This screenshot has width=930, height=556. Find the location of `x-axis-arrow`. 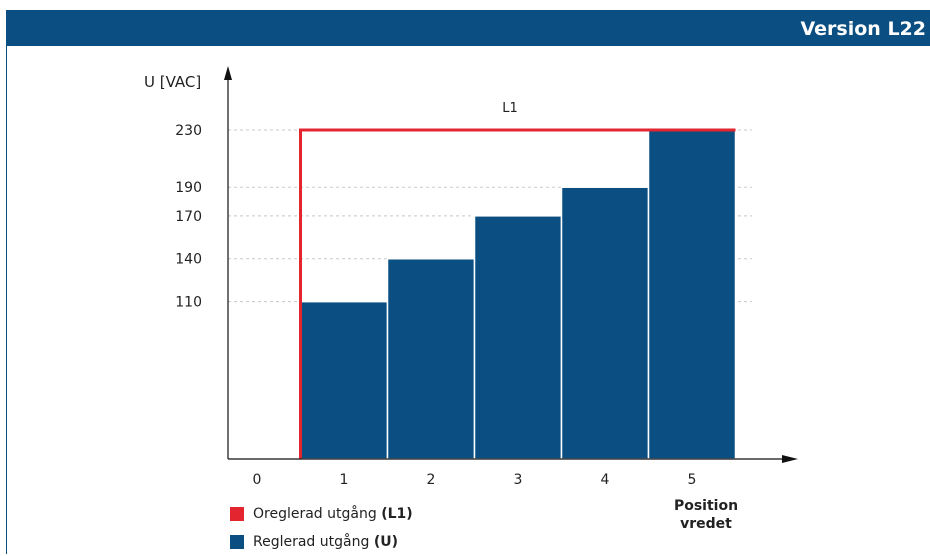

x-axis-arrow is located at coordinates (790, 459).